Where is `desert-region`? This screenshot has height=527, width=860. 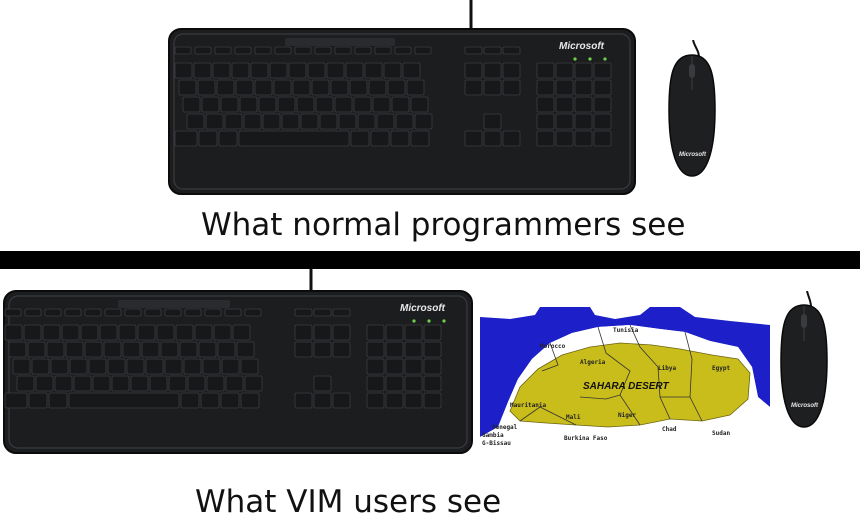
desert-region is located at coordinates (630, 385).